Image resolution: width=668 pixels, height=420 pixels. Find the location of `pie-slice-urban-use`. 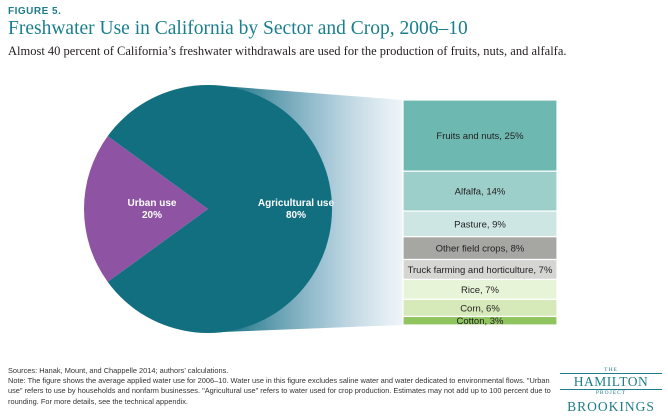

pie-slice-urban-use is located at coordinates (145, 209).